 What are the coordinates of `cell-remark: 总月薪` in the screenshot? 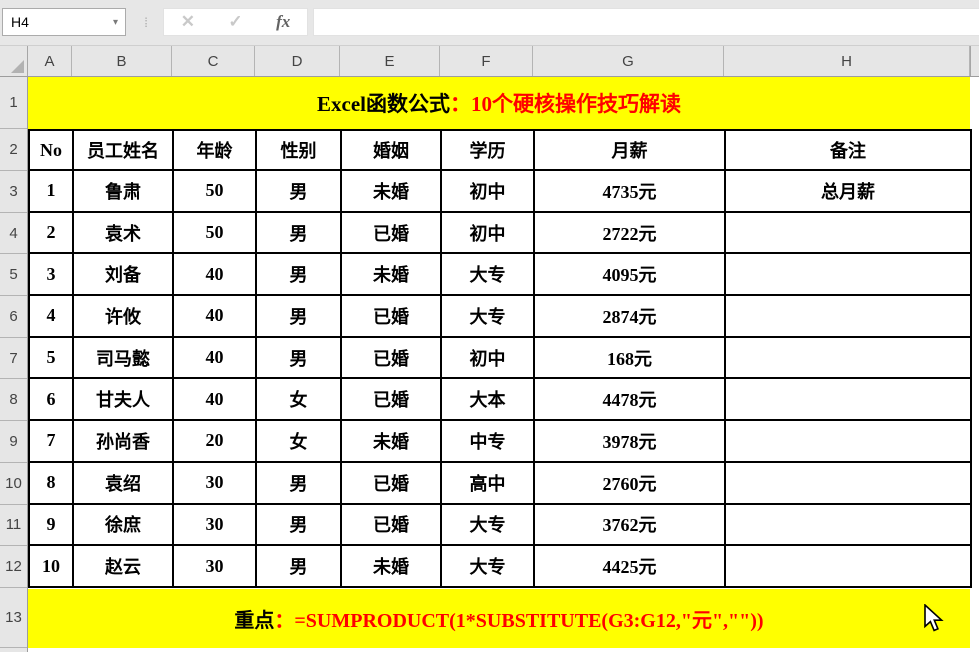 It's located at (848, 191).